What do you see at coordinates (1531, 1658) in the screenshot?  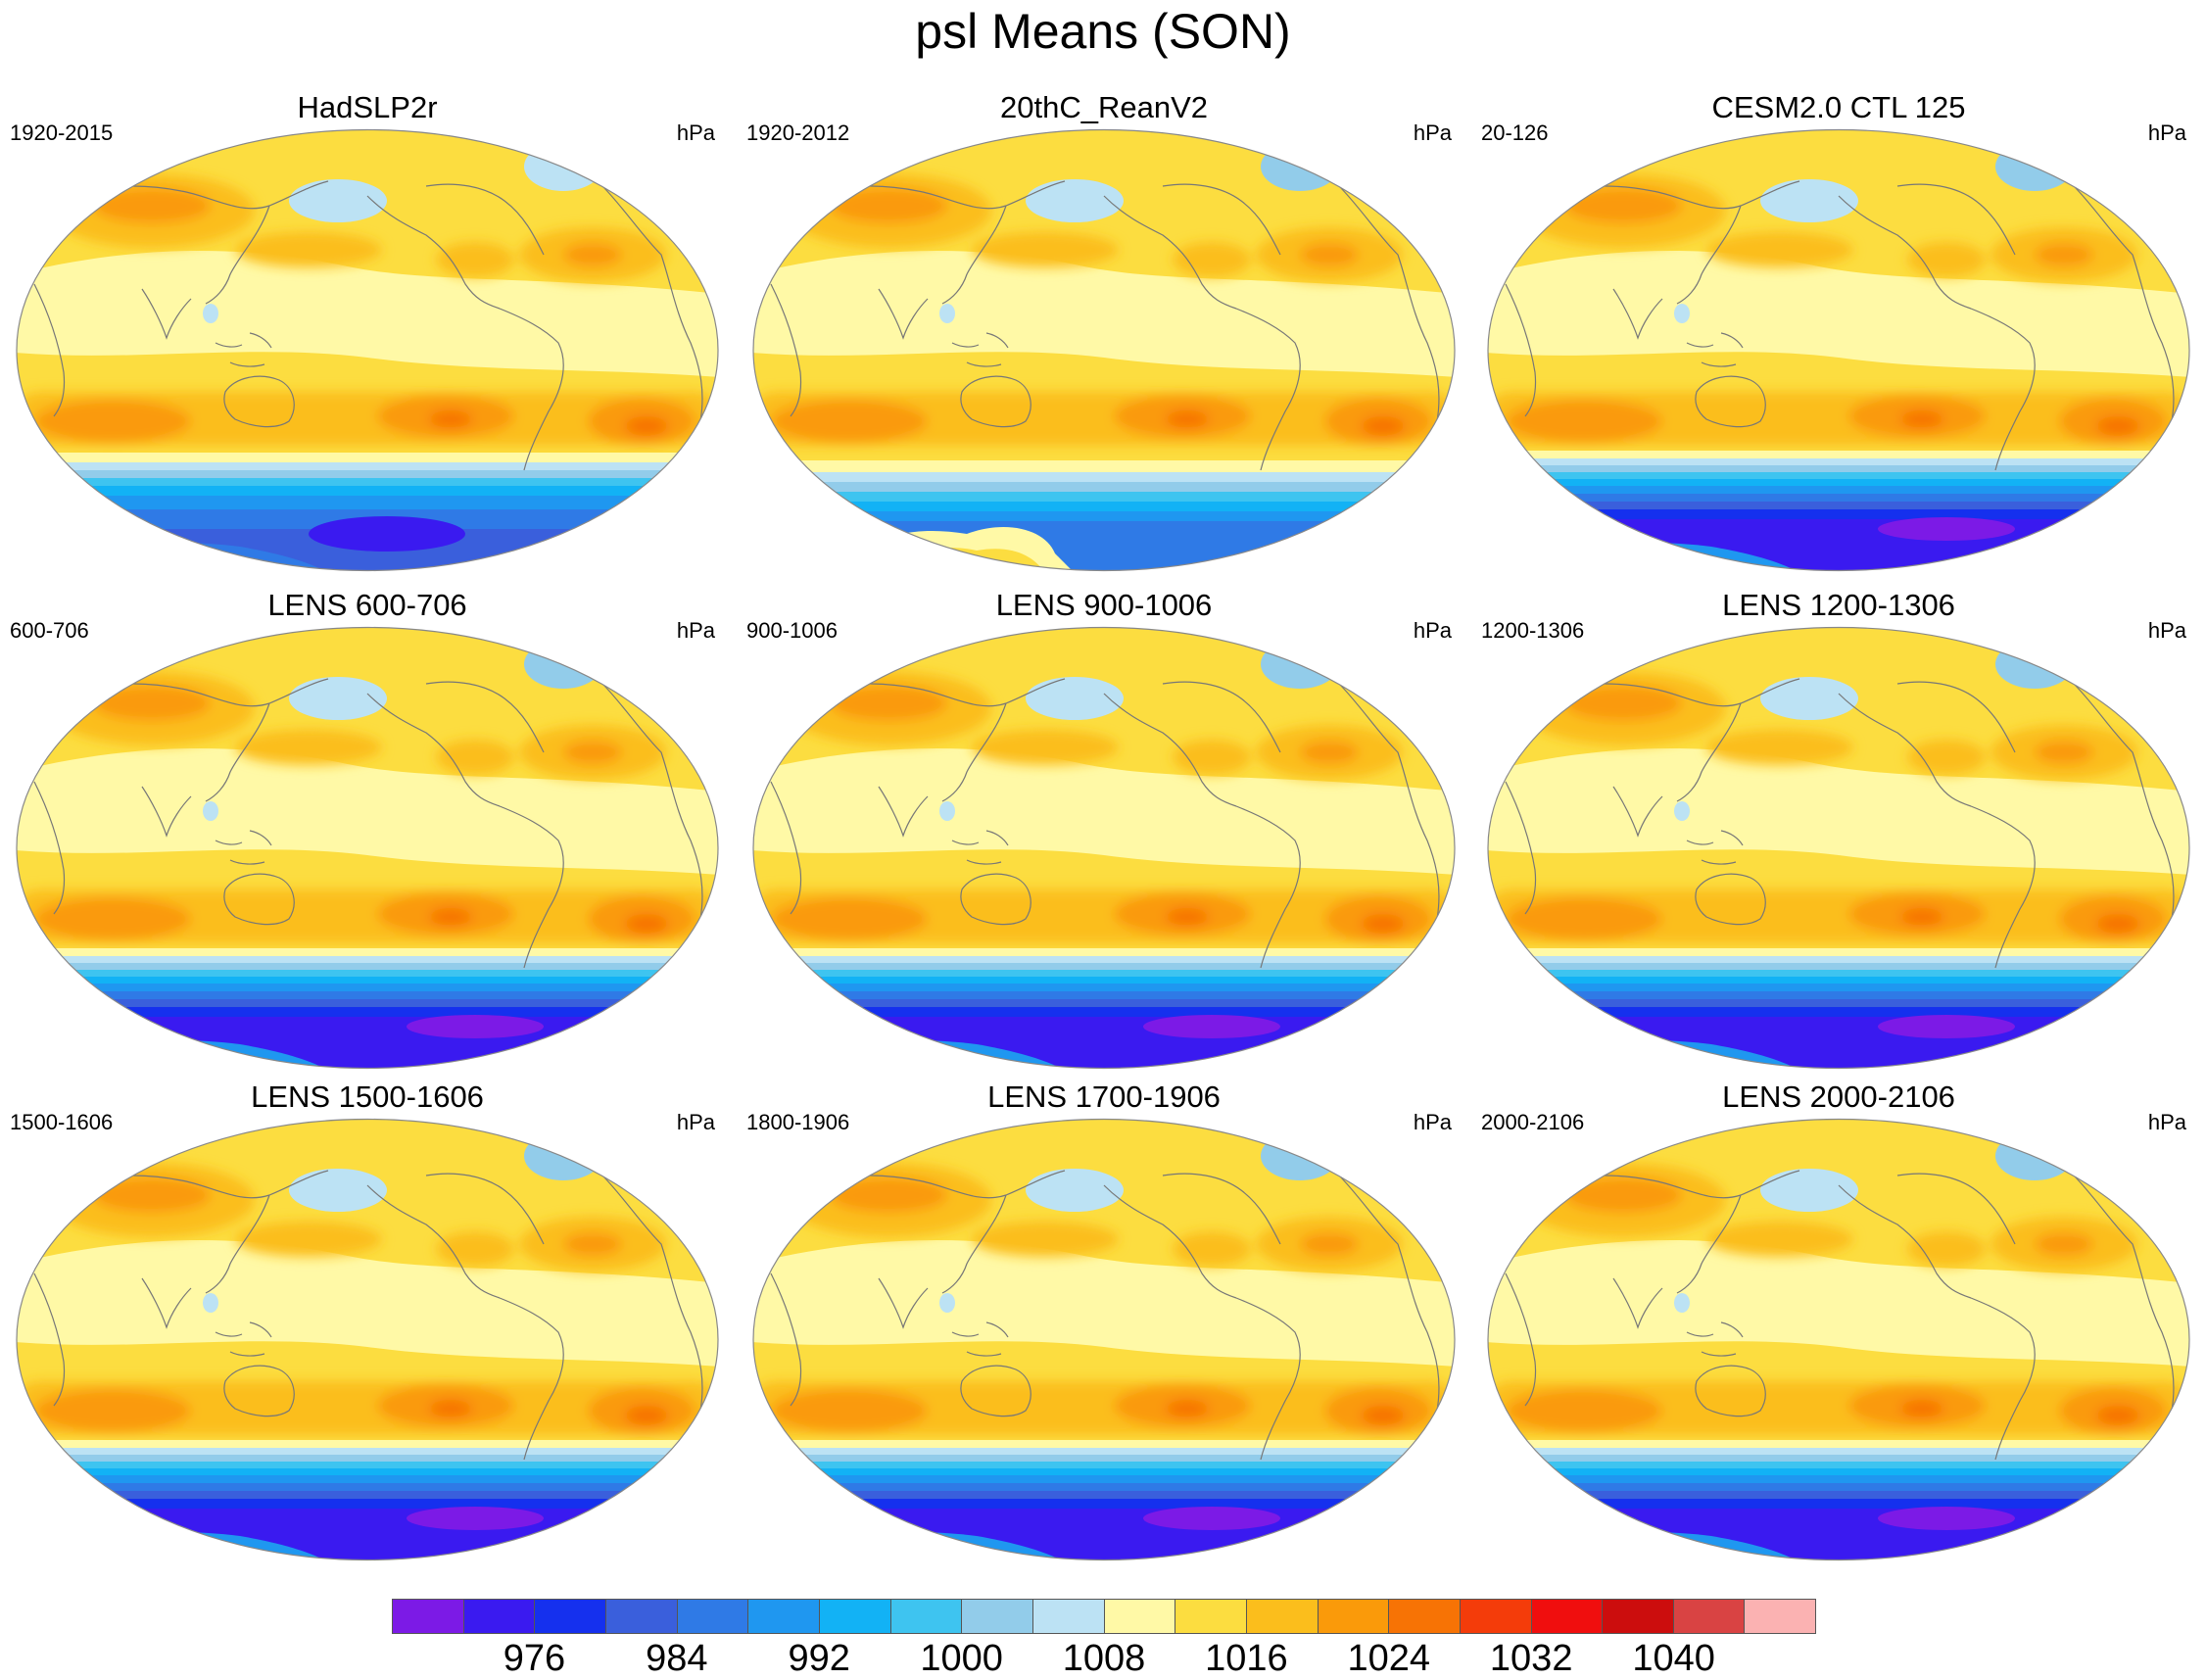 I see `colorbar-tick-label: 1032` at bounding box center [1531, 1658].